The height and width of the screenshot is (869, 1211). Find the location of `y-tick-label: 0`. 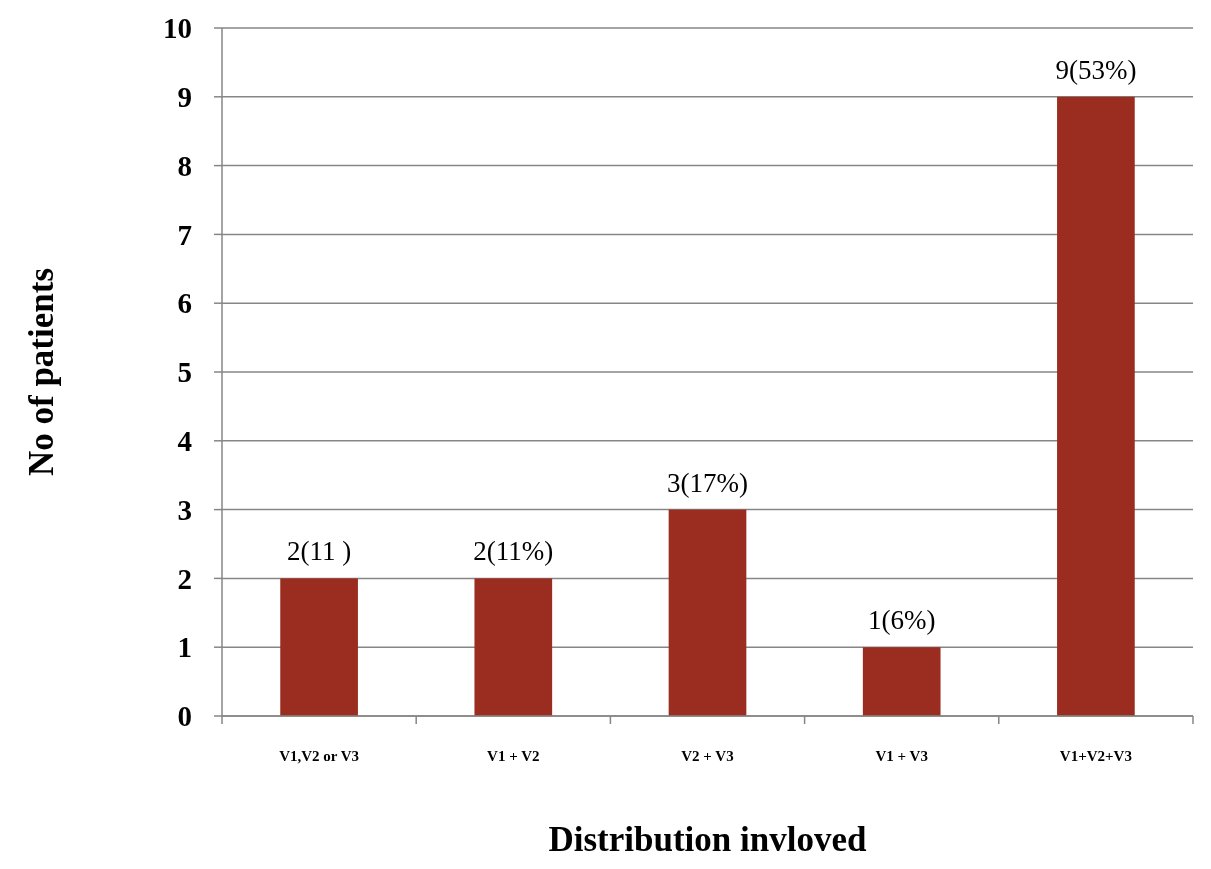

y-tick-label: 0 is located at coordinates (184, 716).